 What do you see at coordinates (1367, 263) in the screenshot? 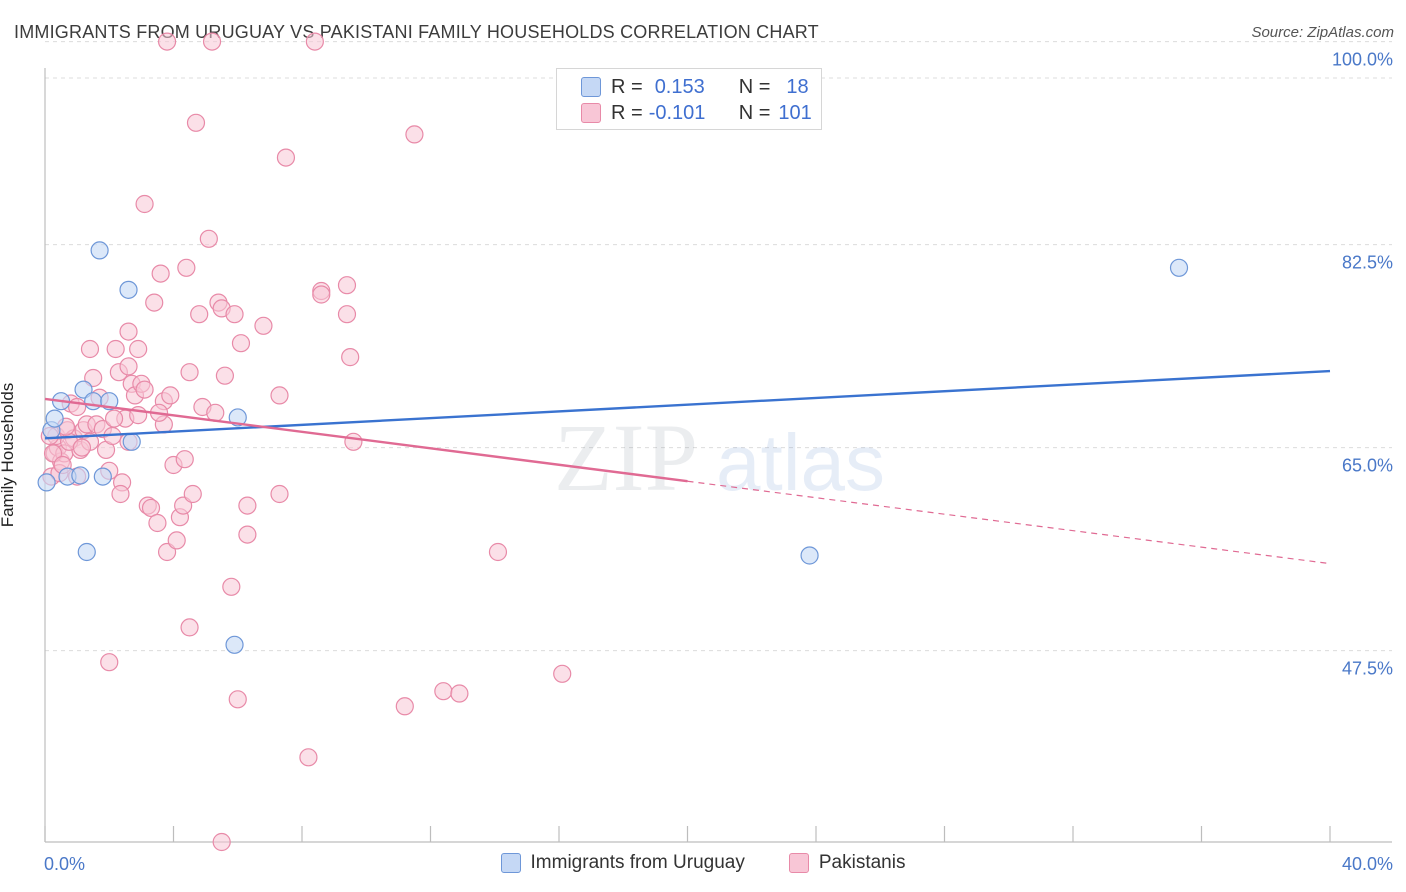
I see `y-tick-label: 82.5%` at bounding box center [1367, 263].